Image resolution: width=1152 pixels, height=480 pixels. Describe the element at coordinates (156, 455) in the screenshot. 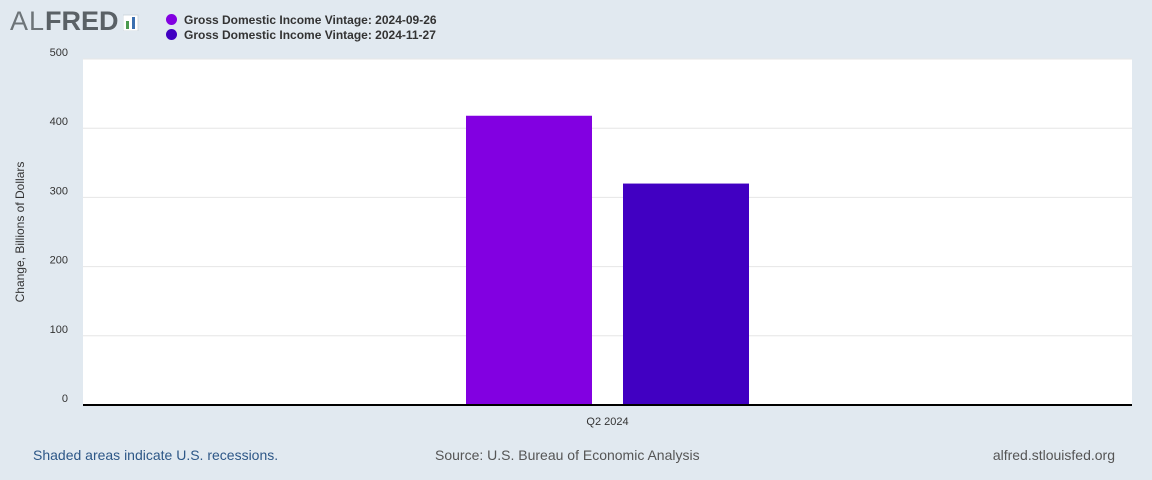

I see `recession-note-link: Shaded areas indicate U.S. recessions.` at that location.